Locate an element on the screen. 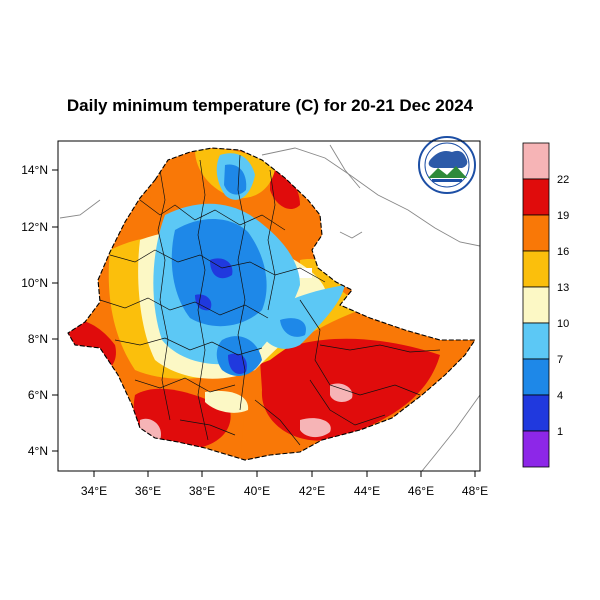 This screenshot has height=600, width=600. colorbar-label: 10 is located at coordinates (563, 324).